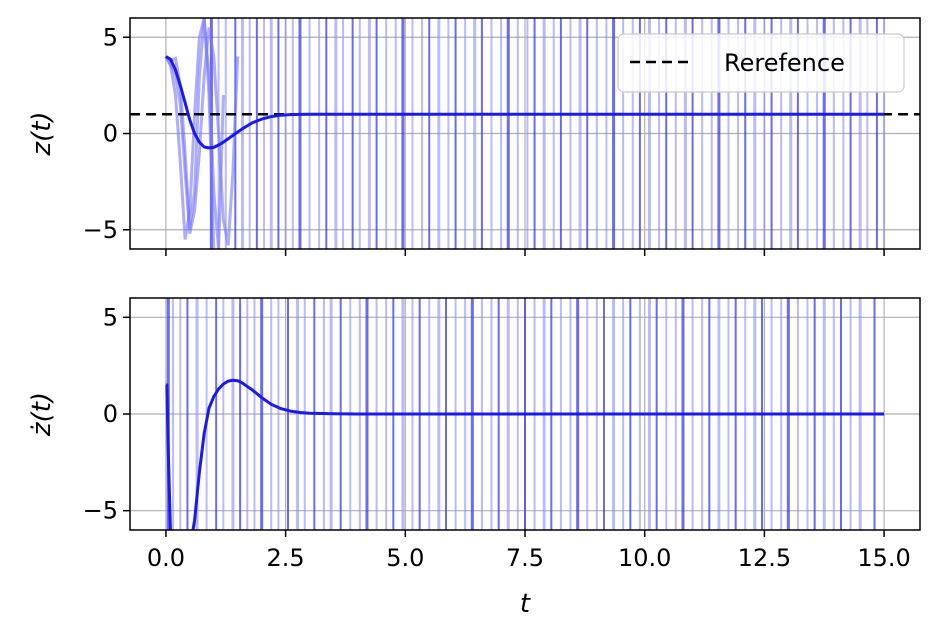 This screenshot has width=938, height=639. I want to click on x-tick-label: 0.0, so click(166, 558).